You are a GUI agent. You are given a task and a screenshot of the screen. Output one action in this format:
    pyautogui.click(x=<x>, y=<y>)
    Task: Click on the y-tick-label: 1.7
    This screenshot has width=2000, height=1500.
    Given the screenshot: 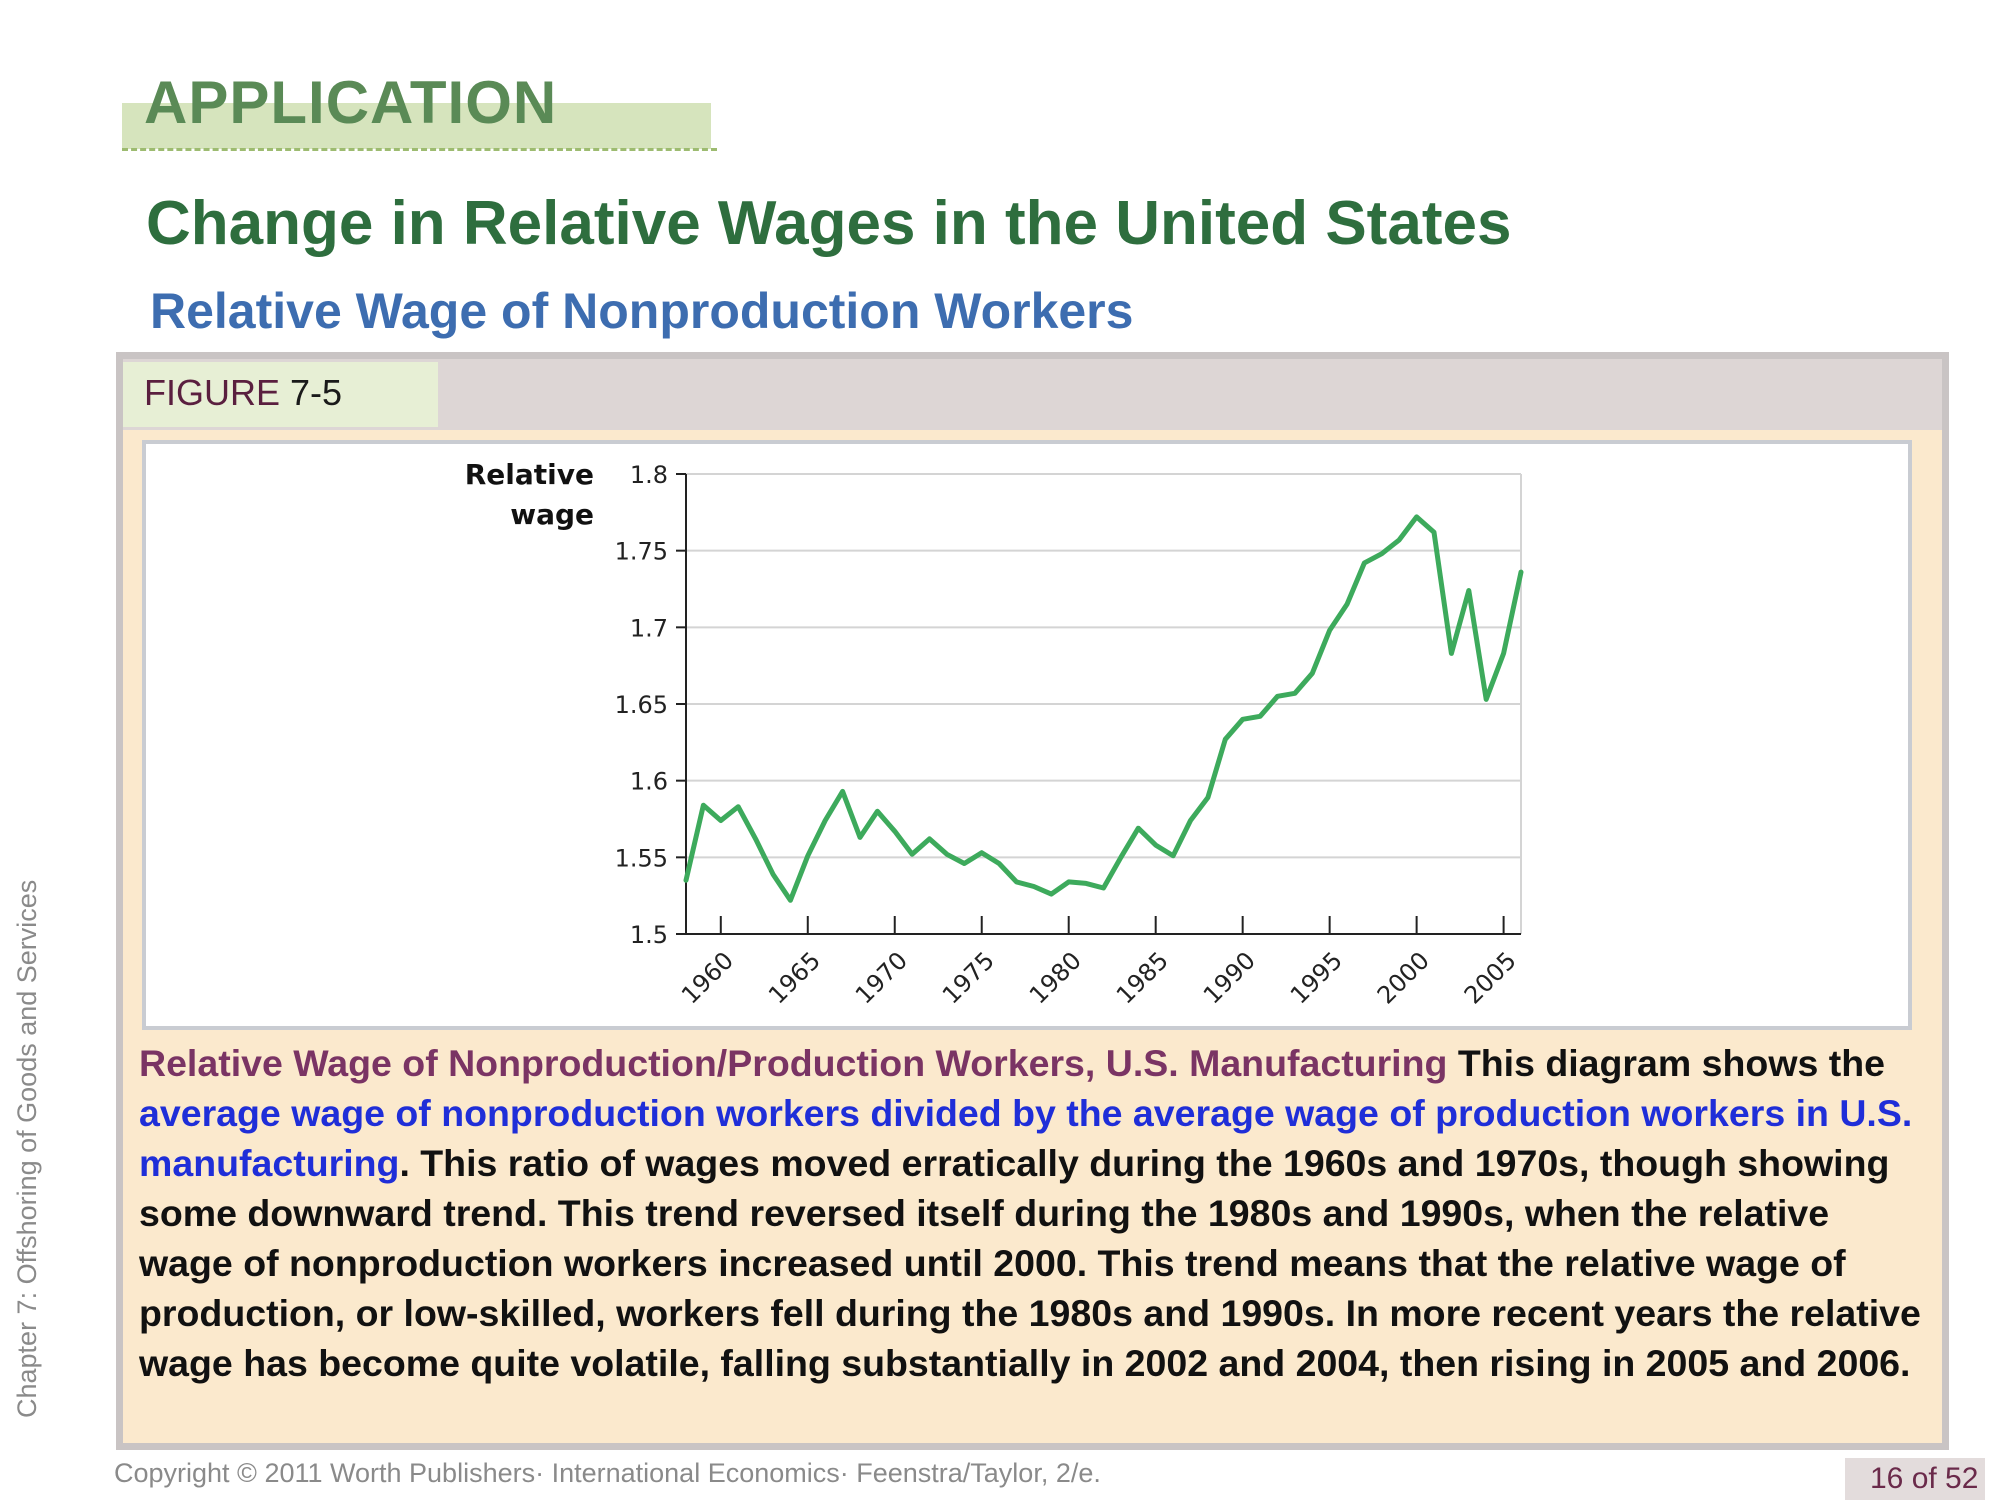 What is the action you would take?
    pyautogui.click(x=649, y=628)
    